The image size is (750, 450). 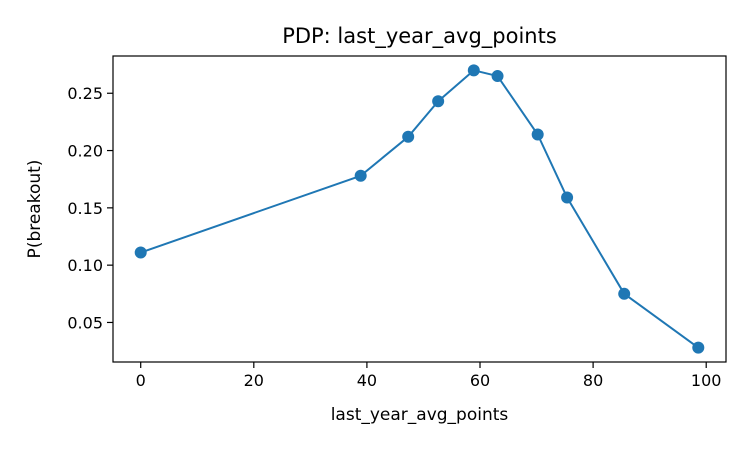 I want to click on y-tick-label: 0.05, so click(x=85, y=322).